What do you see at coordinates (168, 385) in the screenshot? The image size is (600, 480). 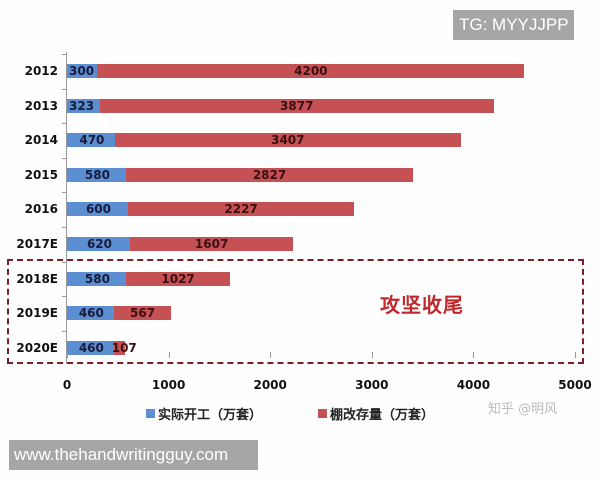 I see `x-label: 1000` at bounding box center [168, 385].